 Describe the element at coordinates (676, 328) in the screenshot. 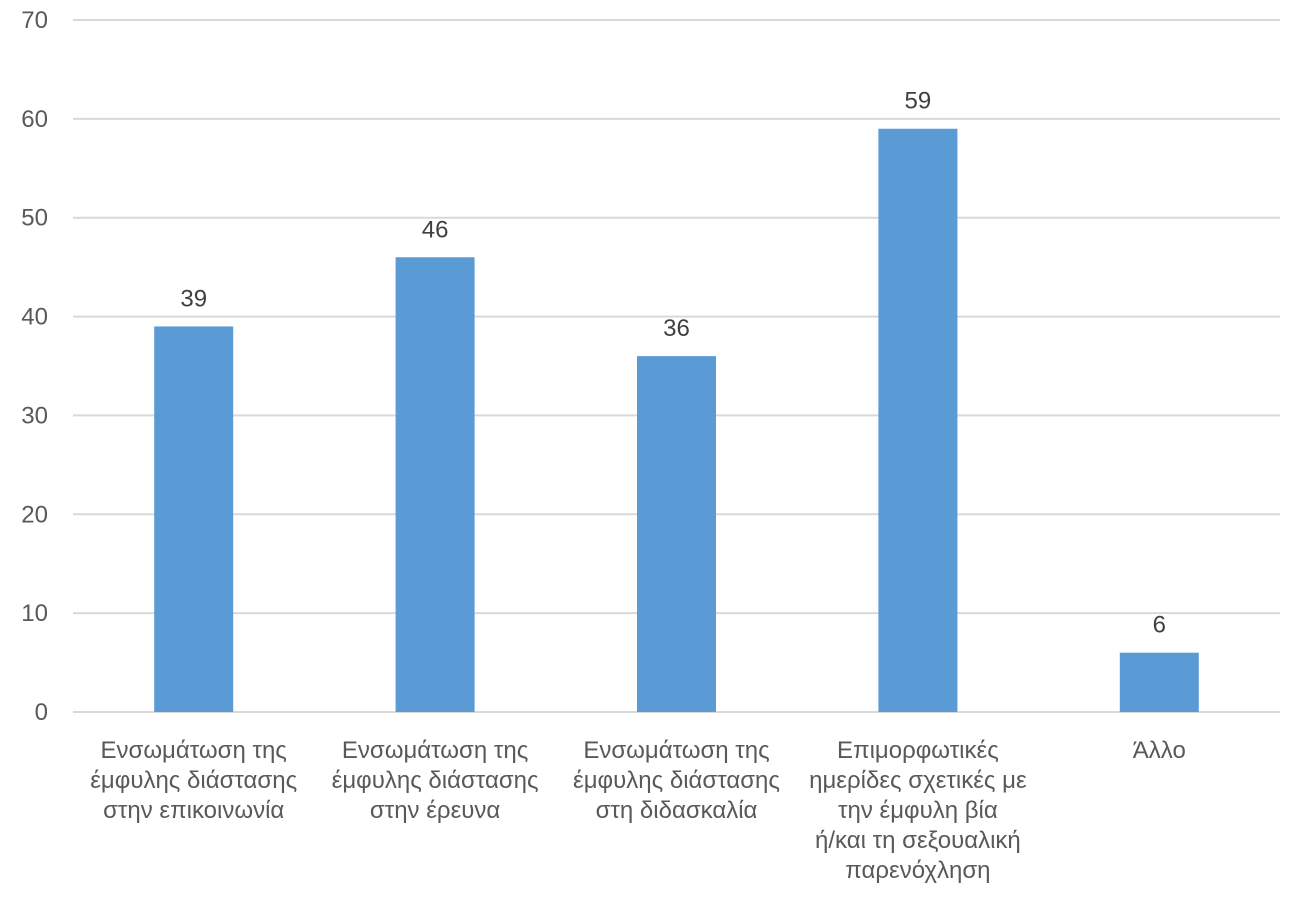

I see `data-label: 36` at that location.